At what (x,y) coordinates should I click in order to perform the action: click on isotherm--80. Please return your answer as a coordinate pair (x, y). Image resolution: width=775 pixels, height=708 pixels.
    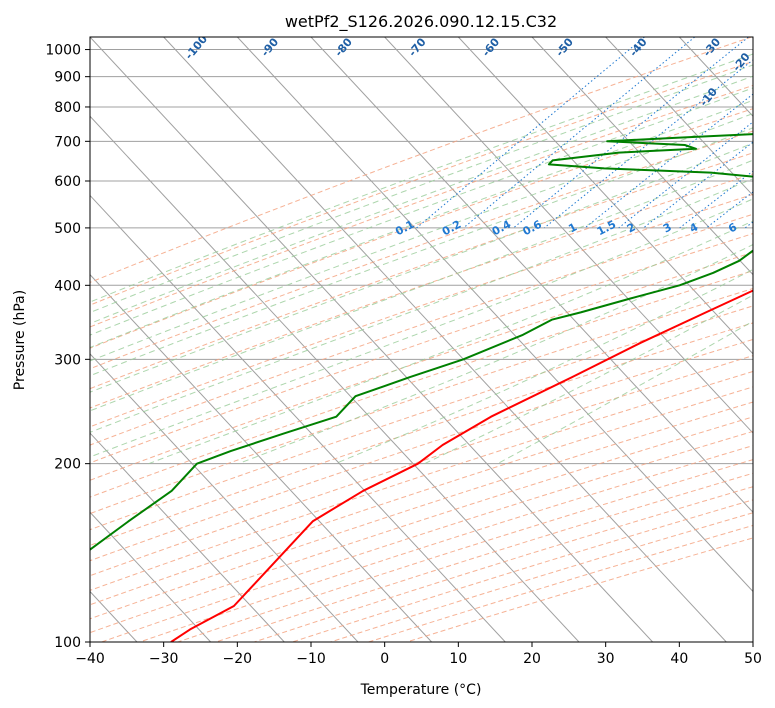
    Looking at the image, I should click on (224, 497).